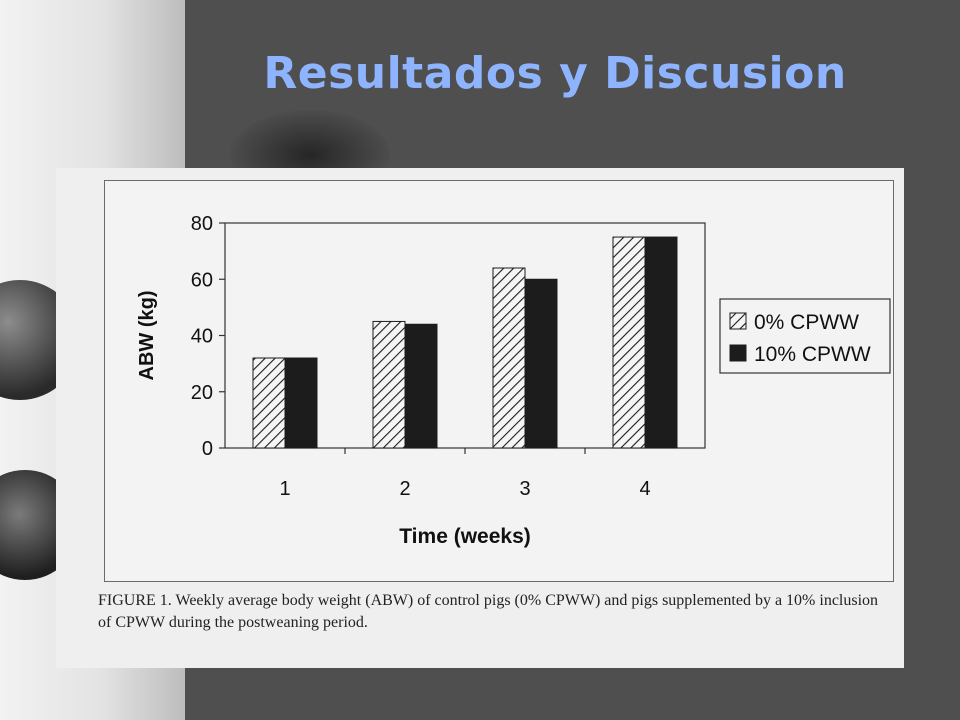 This screenshot has height=720, width=960. I want to click on x-tick-label: 3, so click(524, 489).